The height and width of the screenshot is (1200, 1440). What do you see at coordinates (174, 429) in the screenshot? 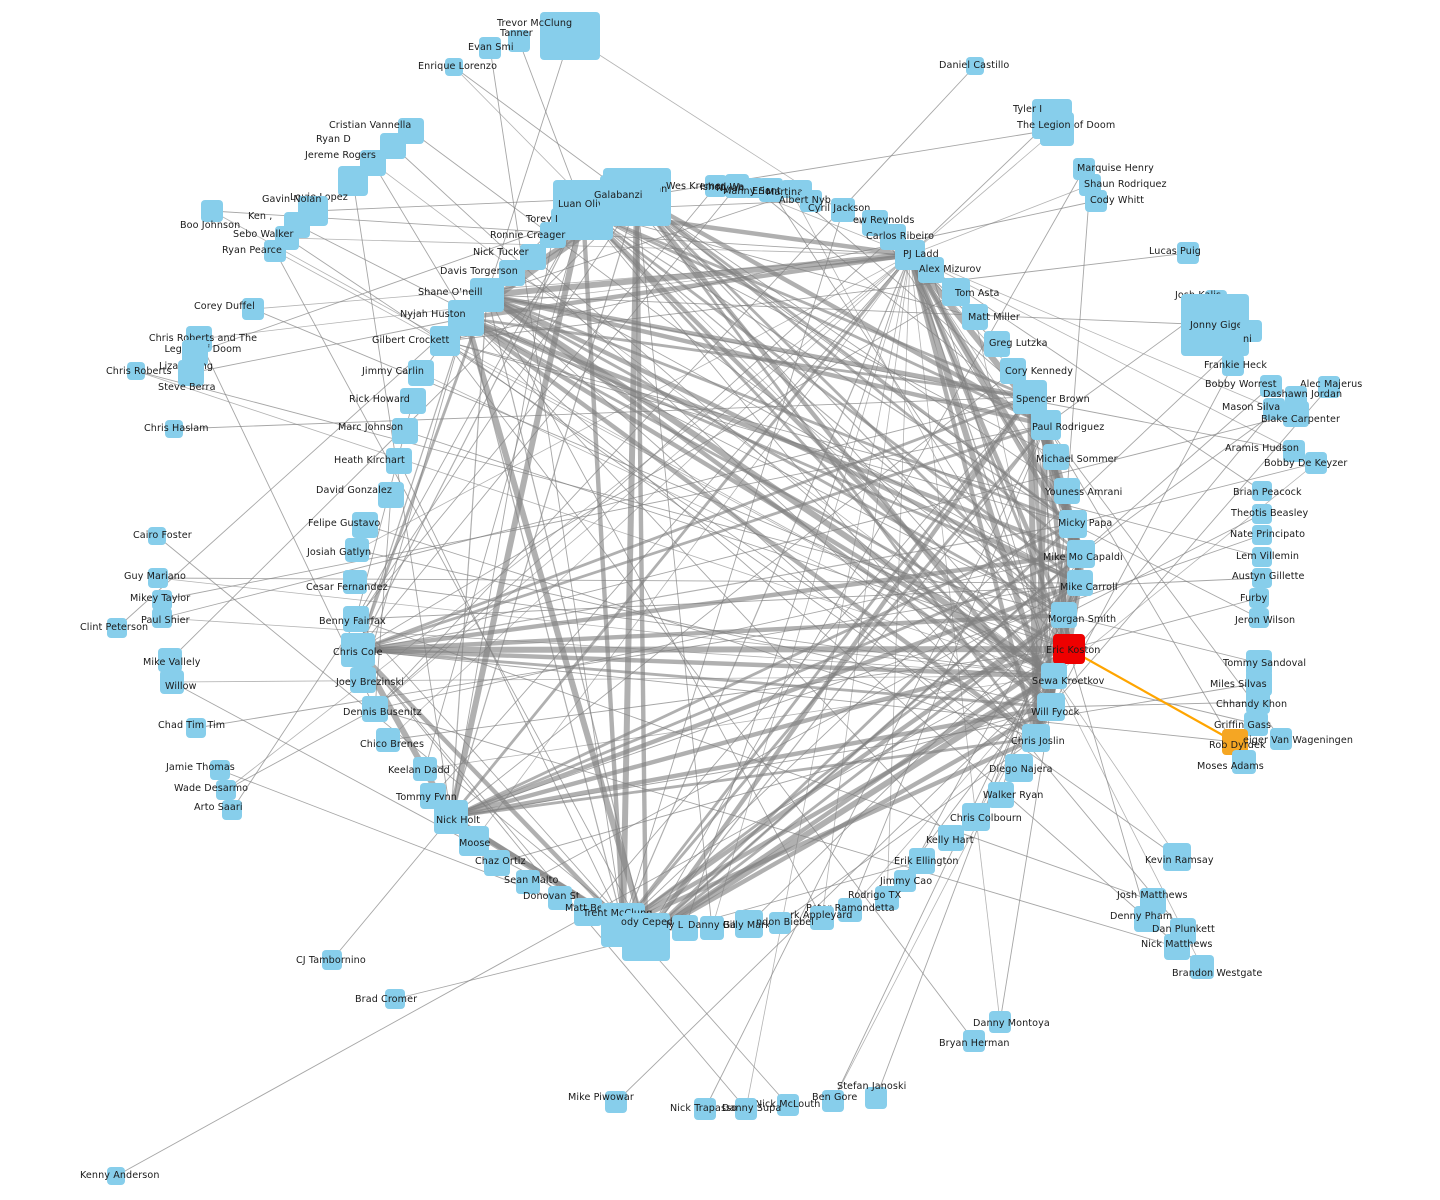
I see `graph-node-chris-haslam` at bounding box center [174, 429].